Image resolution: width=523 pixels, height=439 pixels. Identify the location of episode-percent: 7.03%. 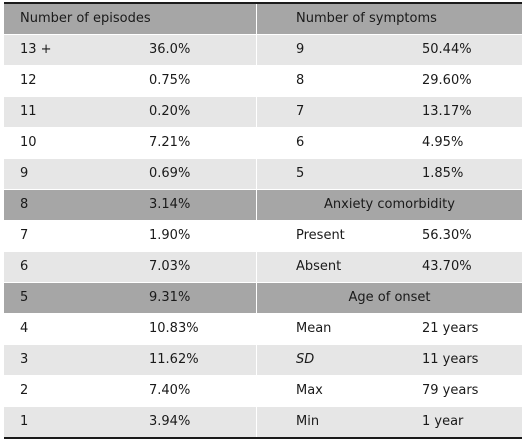
(170, 266).